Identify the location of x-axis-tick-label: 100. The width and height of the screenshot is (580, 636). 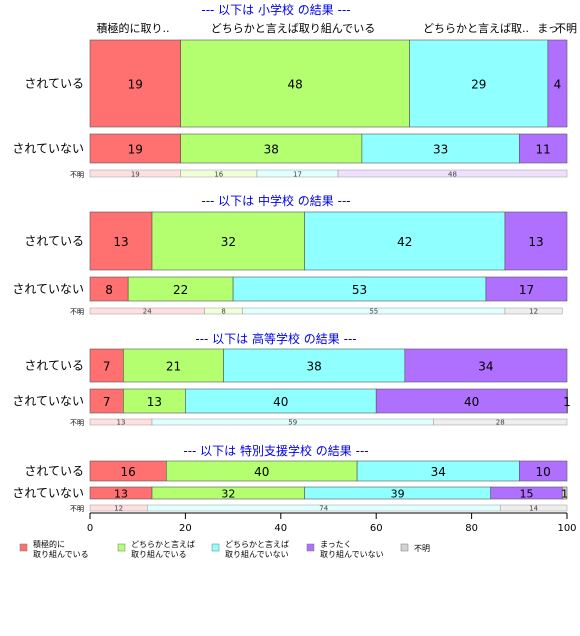
(566, 528).